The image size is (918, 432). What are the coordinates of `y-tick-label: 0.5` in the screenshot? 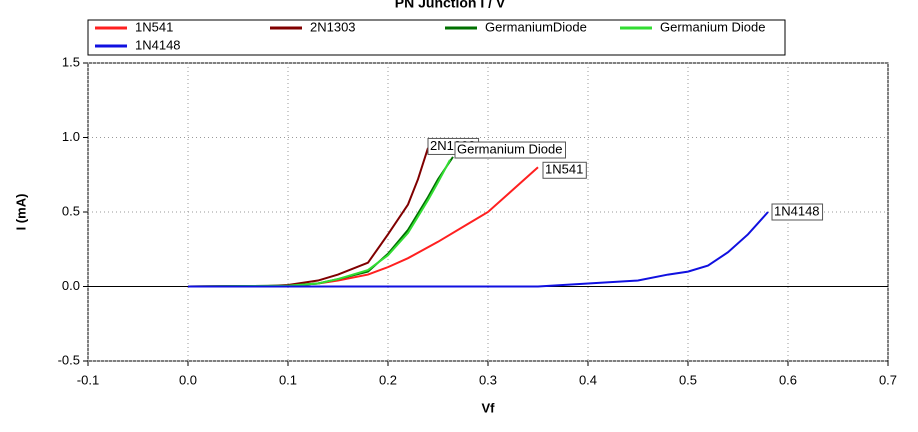 It's located at (71, 210).